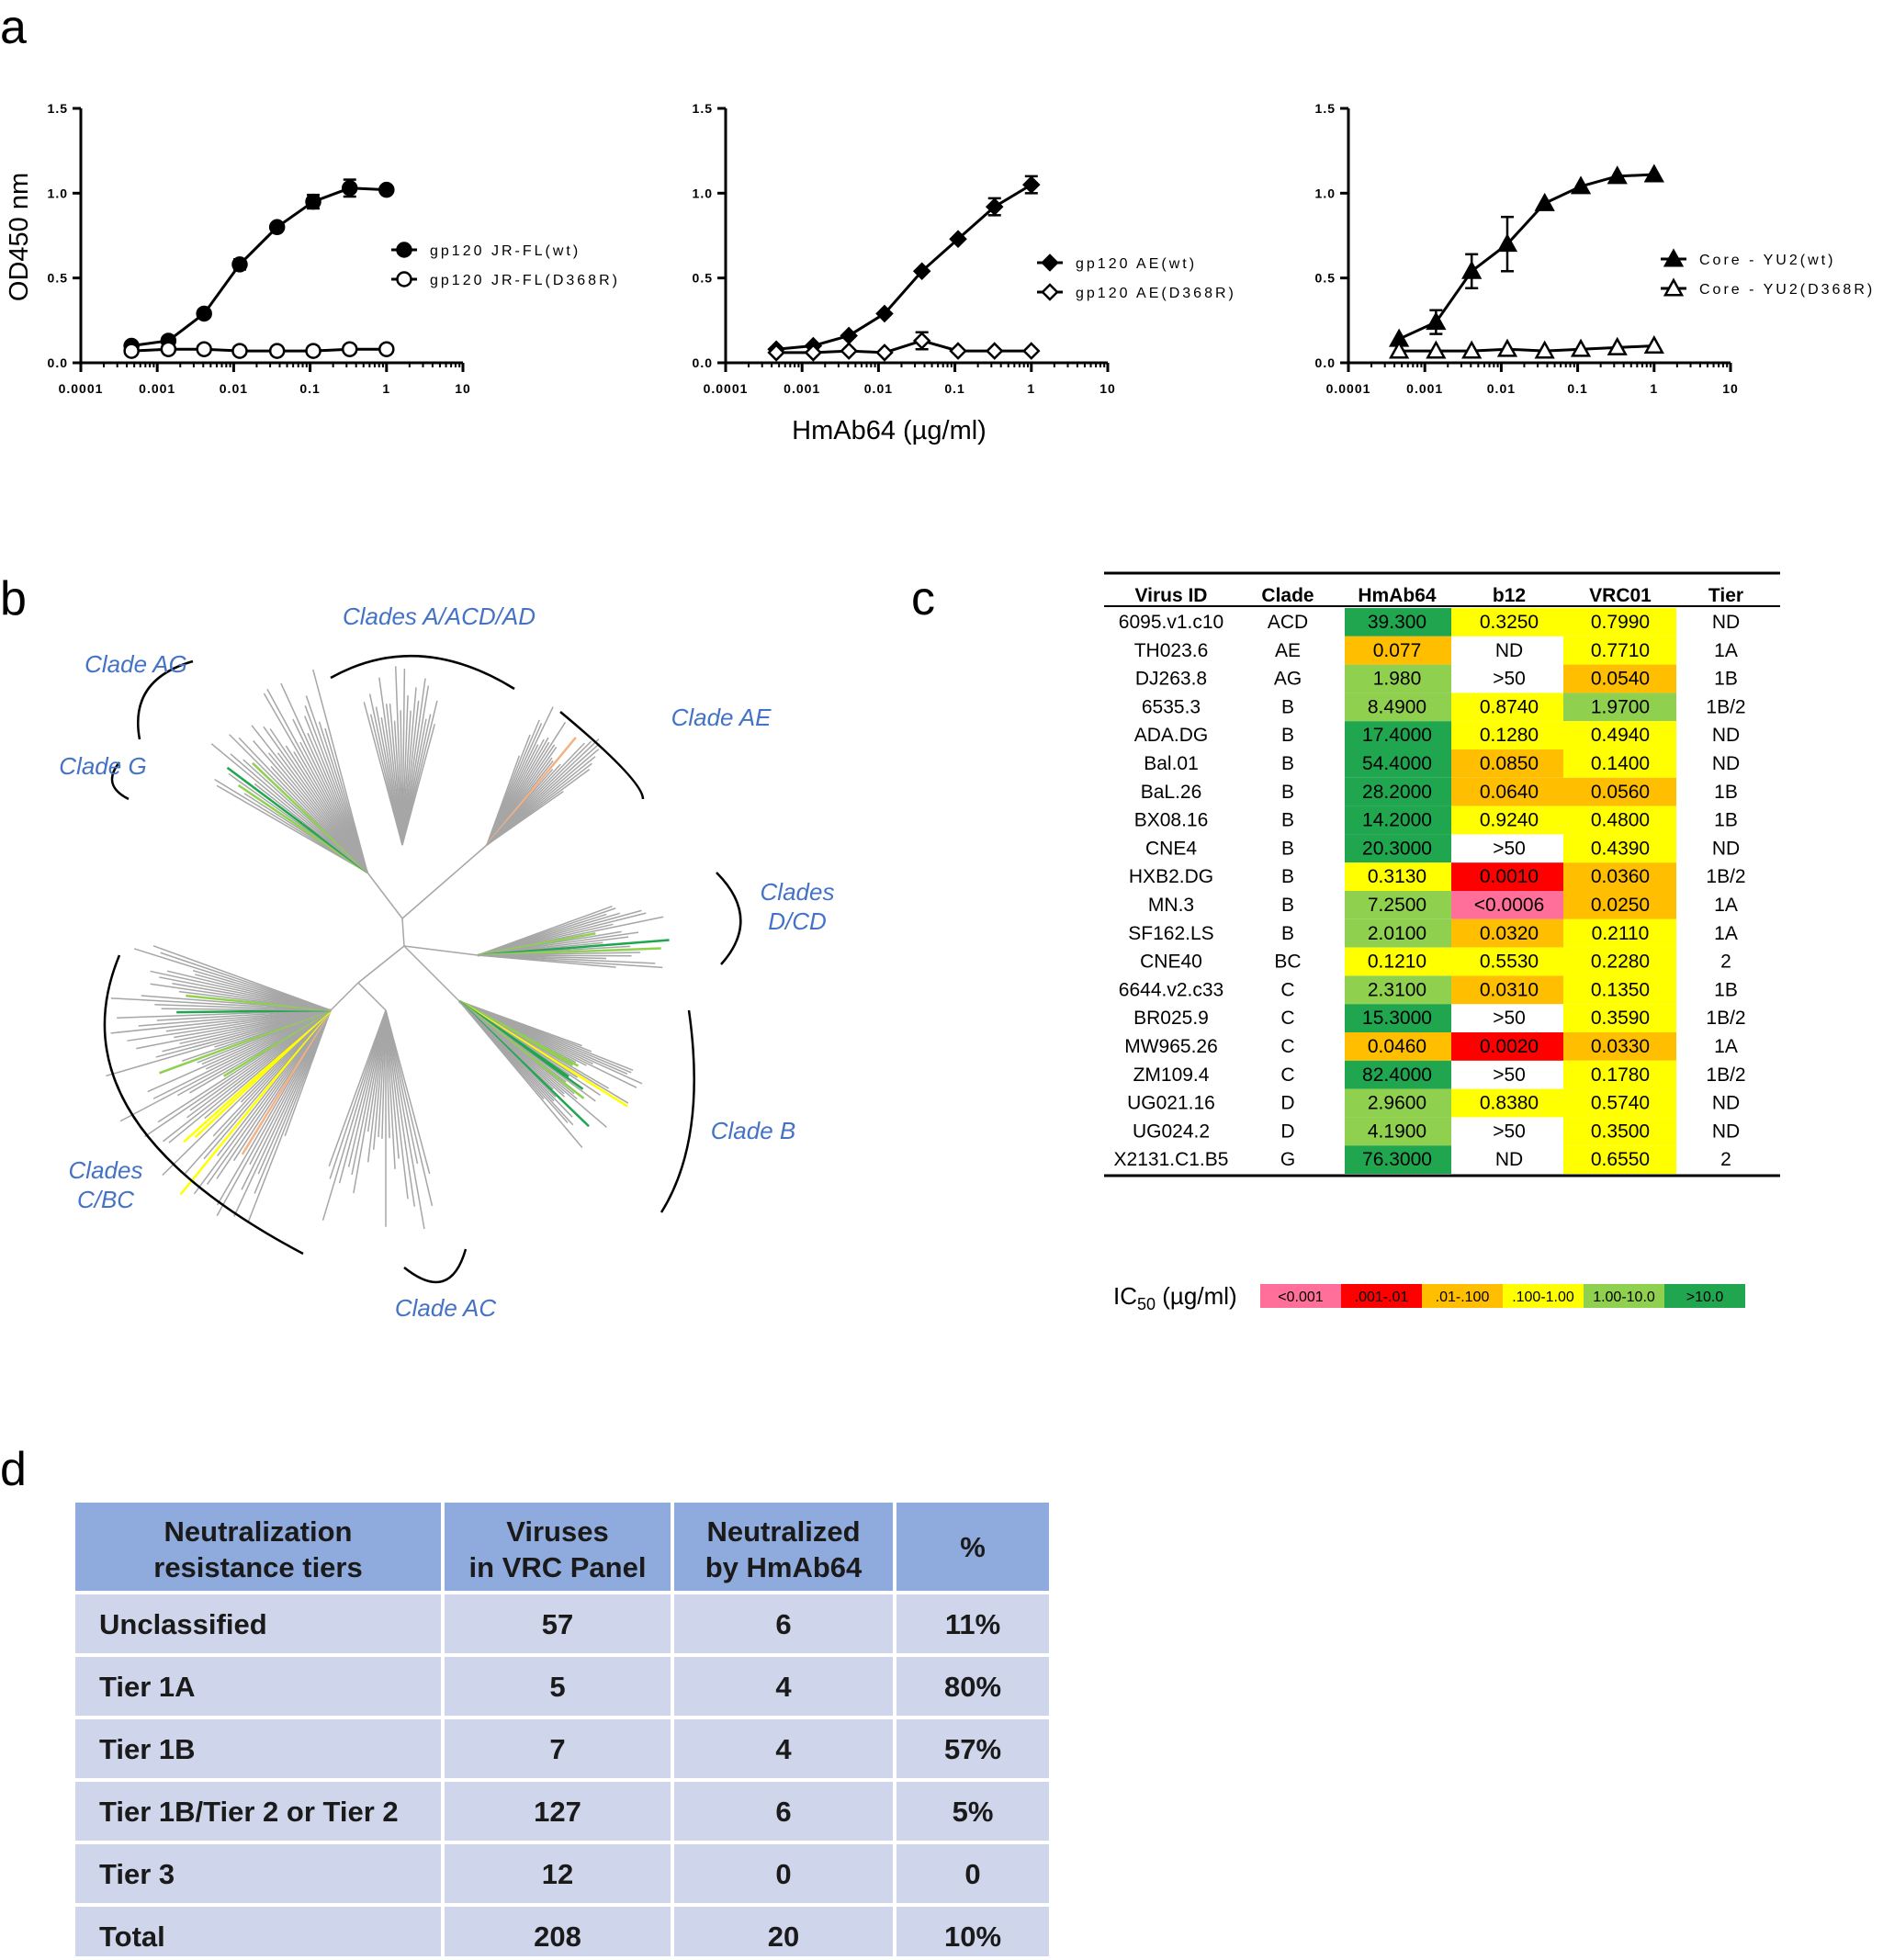 The image size is (1883, 1960). I want to click on table-row: HXB2.DG B 0.3130 0.0010 0.0360 1B/2, so click(1437, 876).